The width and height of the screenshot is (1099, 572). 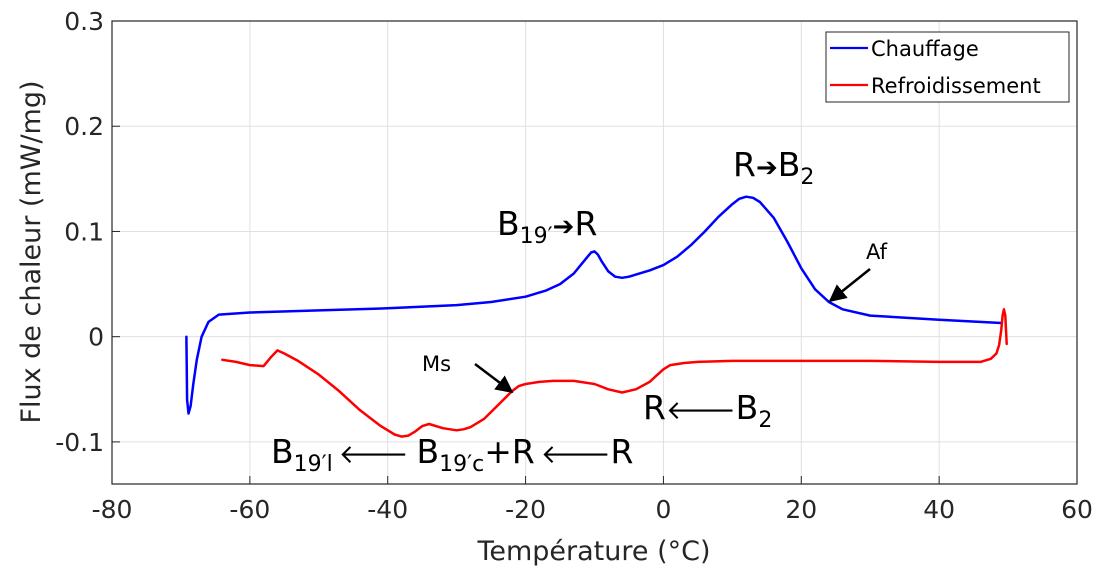 What do you see at coordinates (707, 410) in the screenshot?
I see `annotation-r-from-b2: R🡐B2` at bounding box center [707, 410].